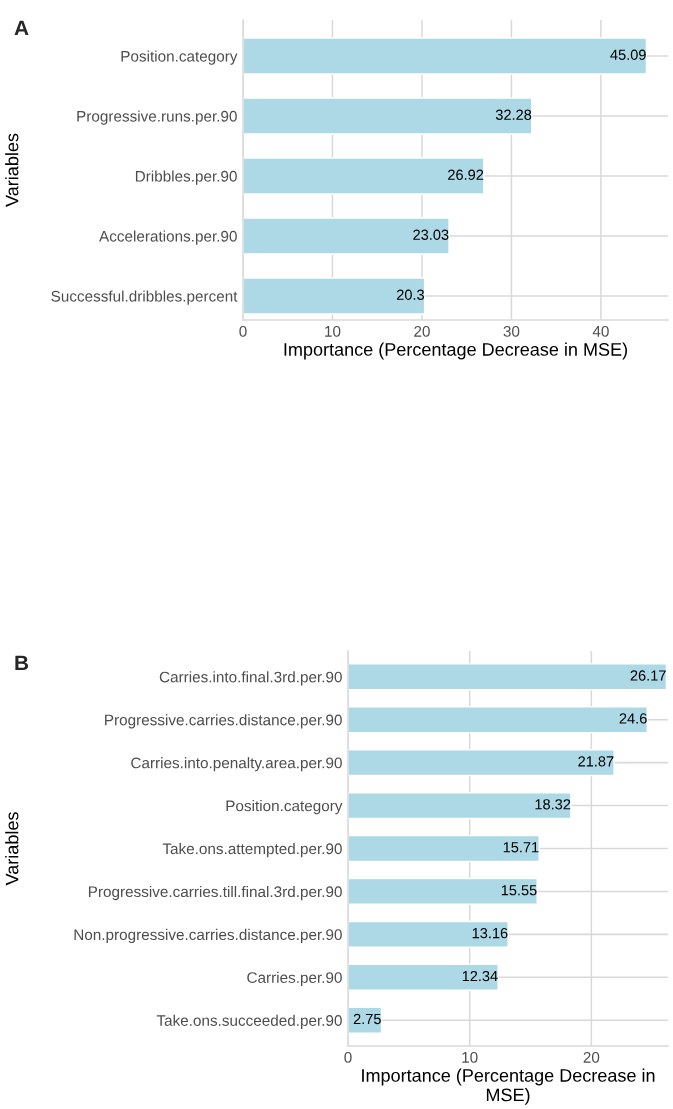 This screenshot has height=1109, width=673. I want to click on text: B, so click(22, 663).